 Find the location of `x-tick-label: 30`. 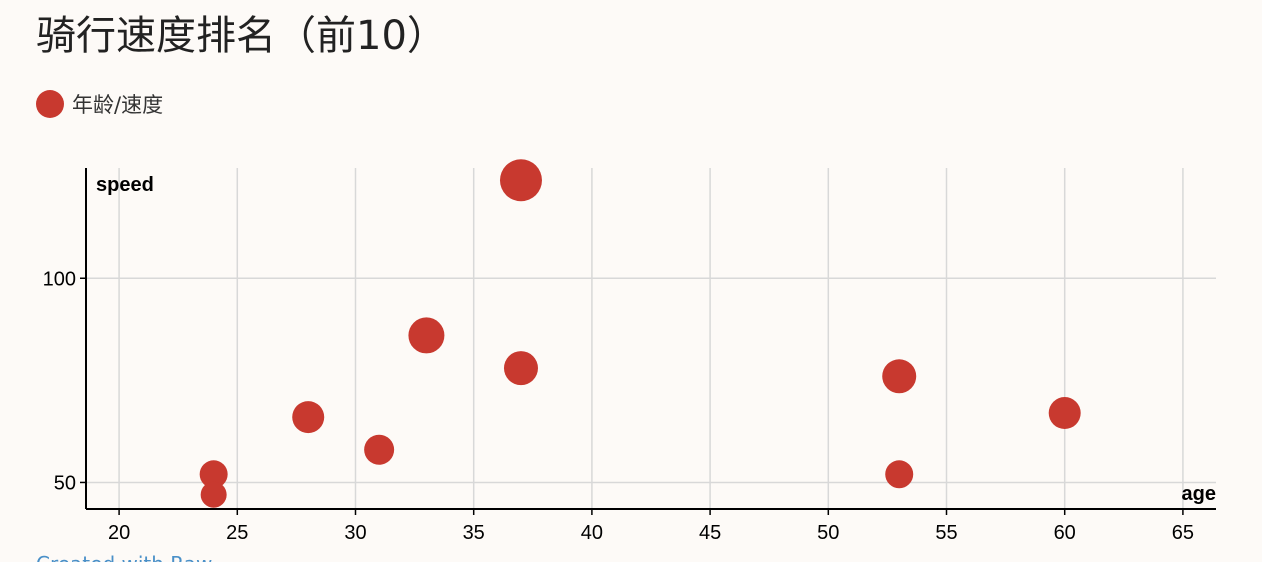

x-tick-label: 30 is located at coordinates (355, 533).